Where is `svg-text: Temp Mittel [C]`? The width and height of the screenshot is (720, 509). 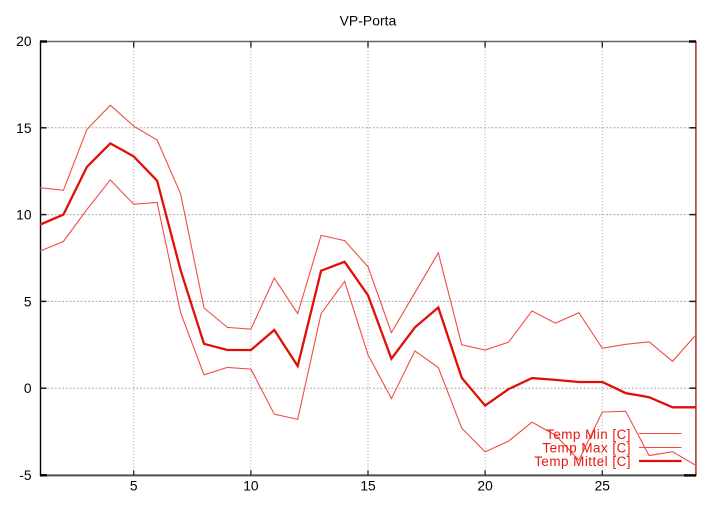
svg-text: Temp Mittel [C] is located at coordinates (582, 461).